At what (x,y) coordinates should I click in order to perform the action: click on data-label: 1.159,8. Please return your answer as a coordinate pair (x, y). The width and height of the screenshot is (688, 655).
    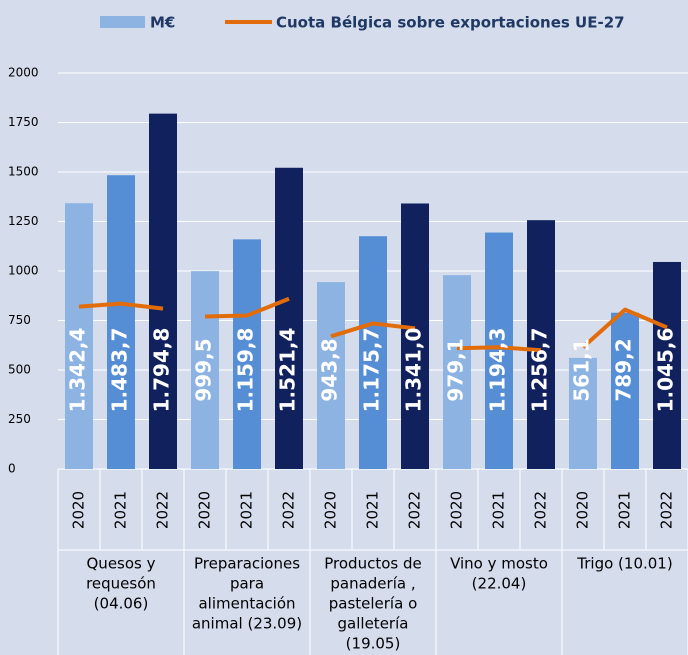
    Looking at the image, I should click on (246, 370).